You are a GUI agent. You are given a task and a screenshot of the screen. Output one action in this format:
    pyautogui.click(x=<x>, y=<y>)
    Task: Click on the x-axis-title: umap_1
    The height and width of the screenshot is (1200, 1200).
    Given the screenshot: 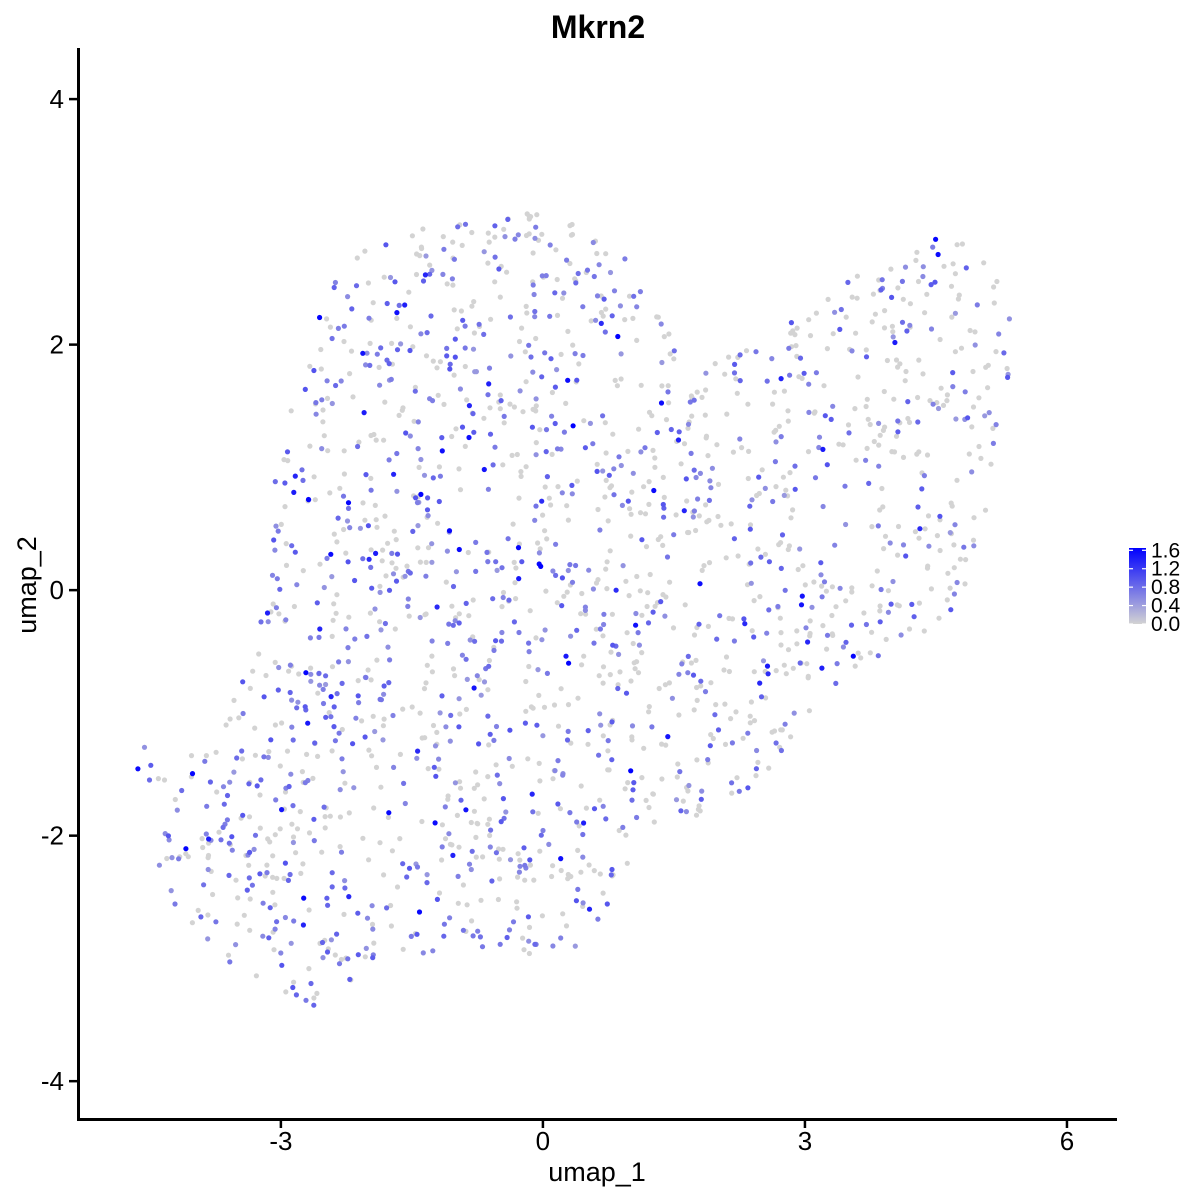 What is the action you would take?
    pyautogui.click(x=597, y=1172)
    